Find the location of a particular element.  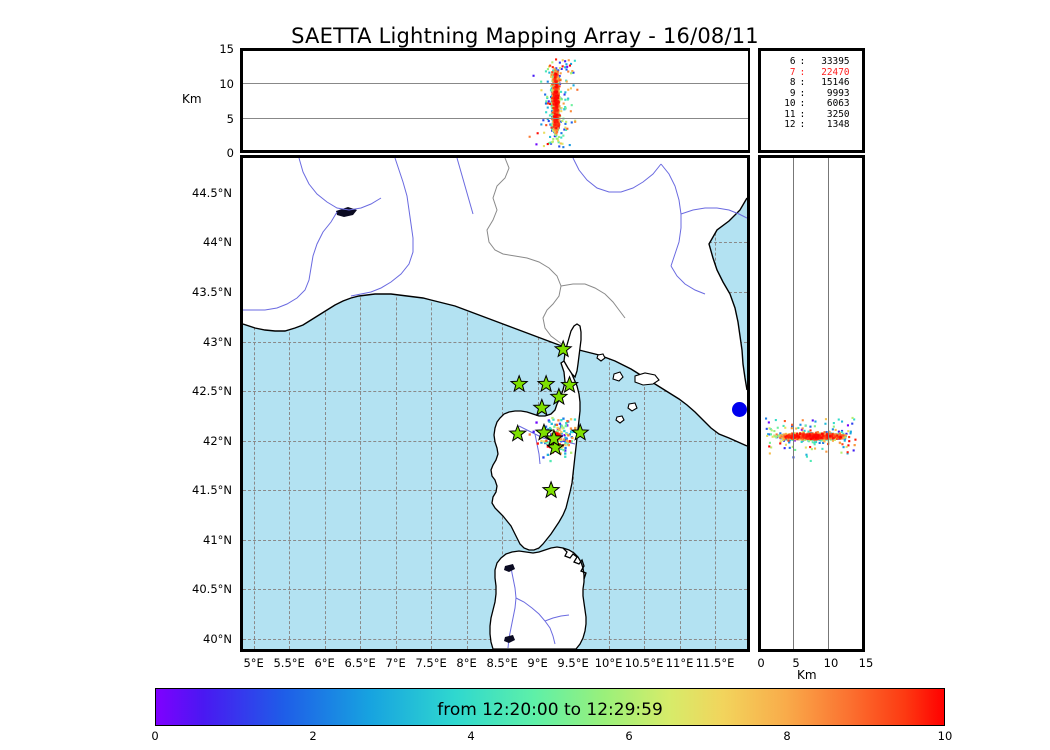

colorbar-tick: 2 is located at coordinates (313, 736).